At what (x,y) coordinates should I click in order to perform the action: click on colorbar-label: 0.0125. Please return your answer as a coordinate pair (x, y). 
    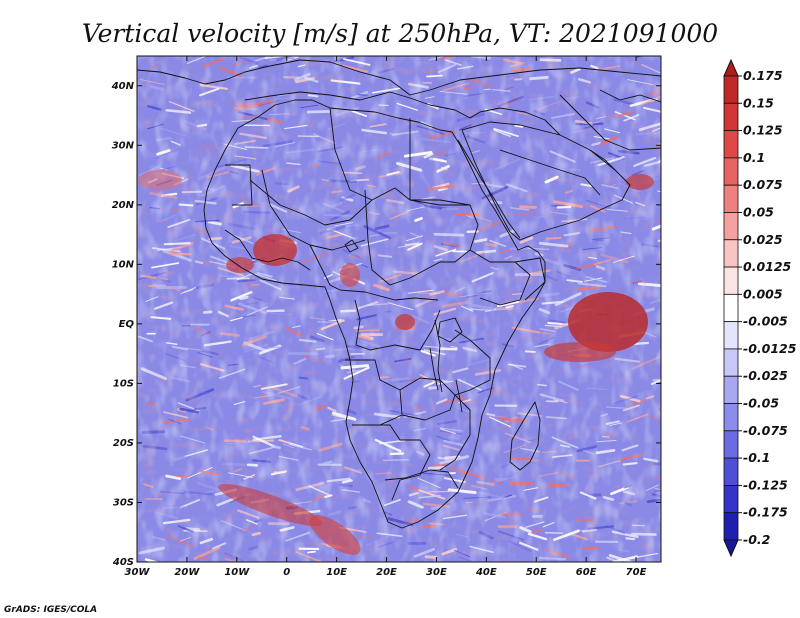
    Looking at the image, I should click on (767, 266).